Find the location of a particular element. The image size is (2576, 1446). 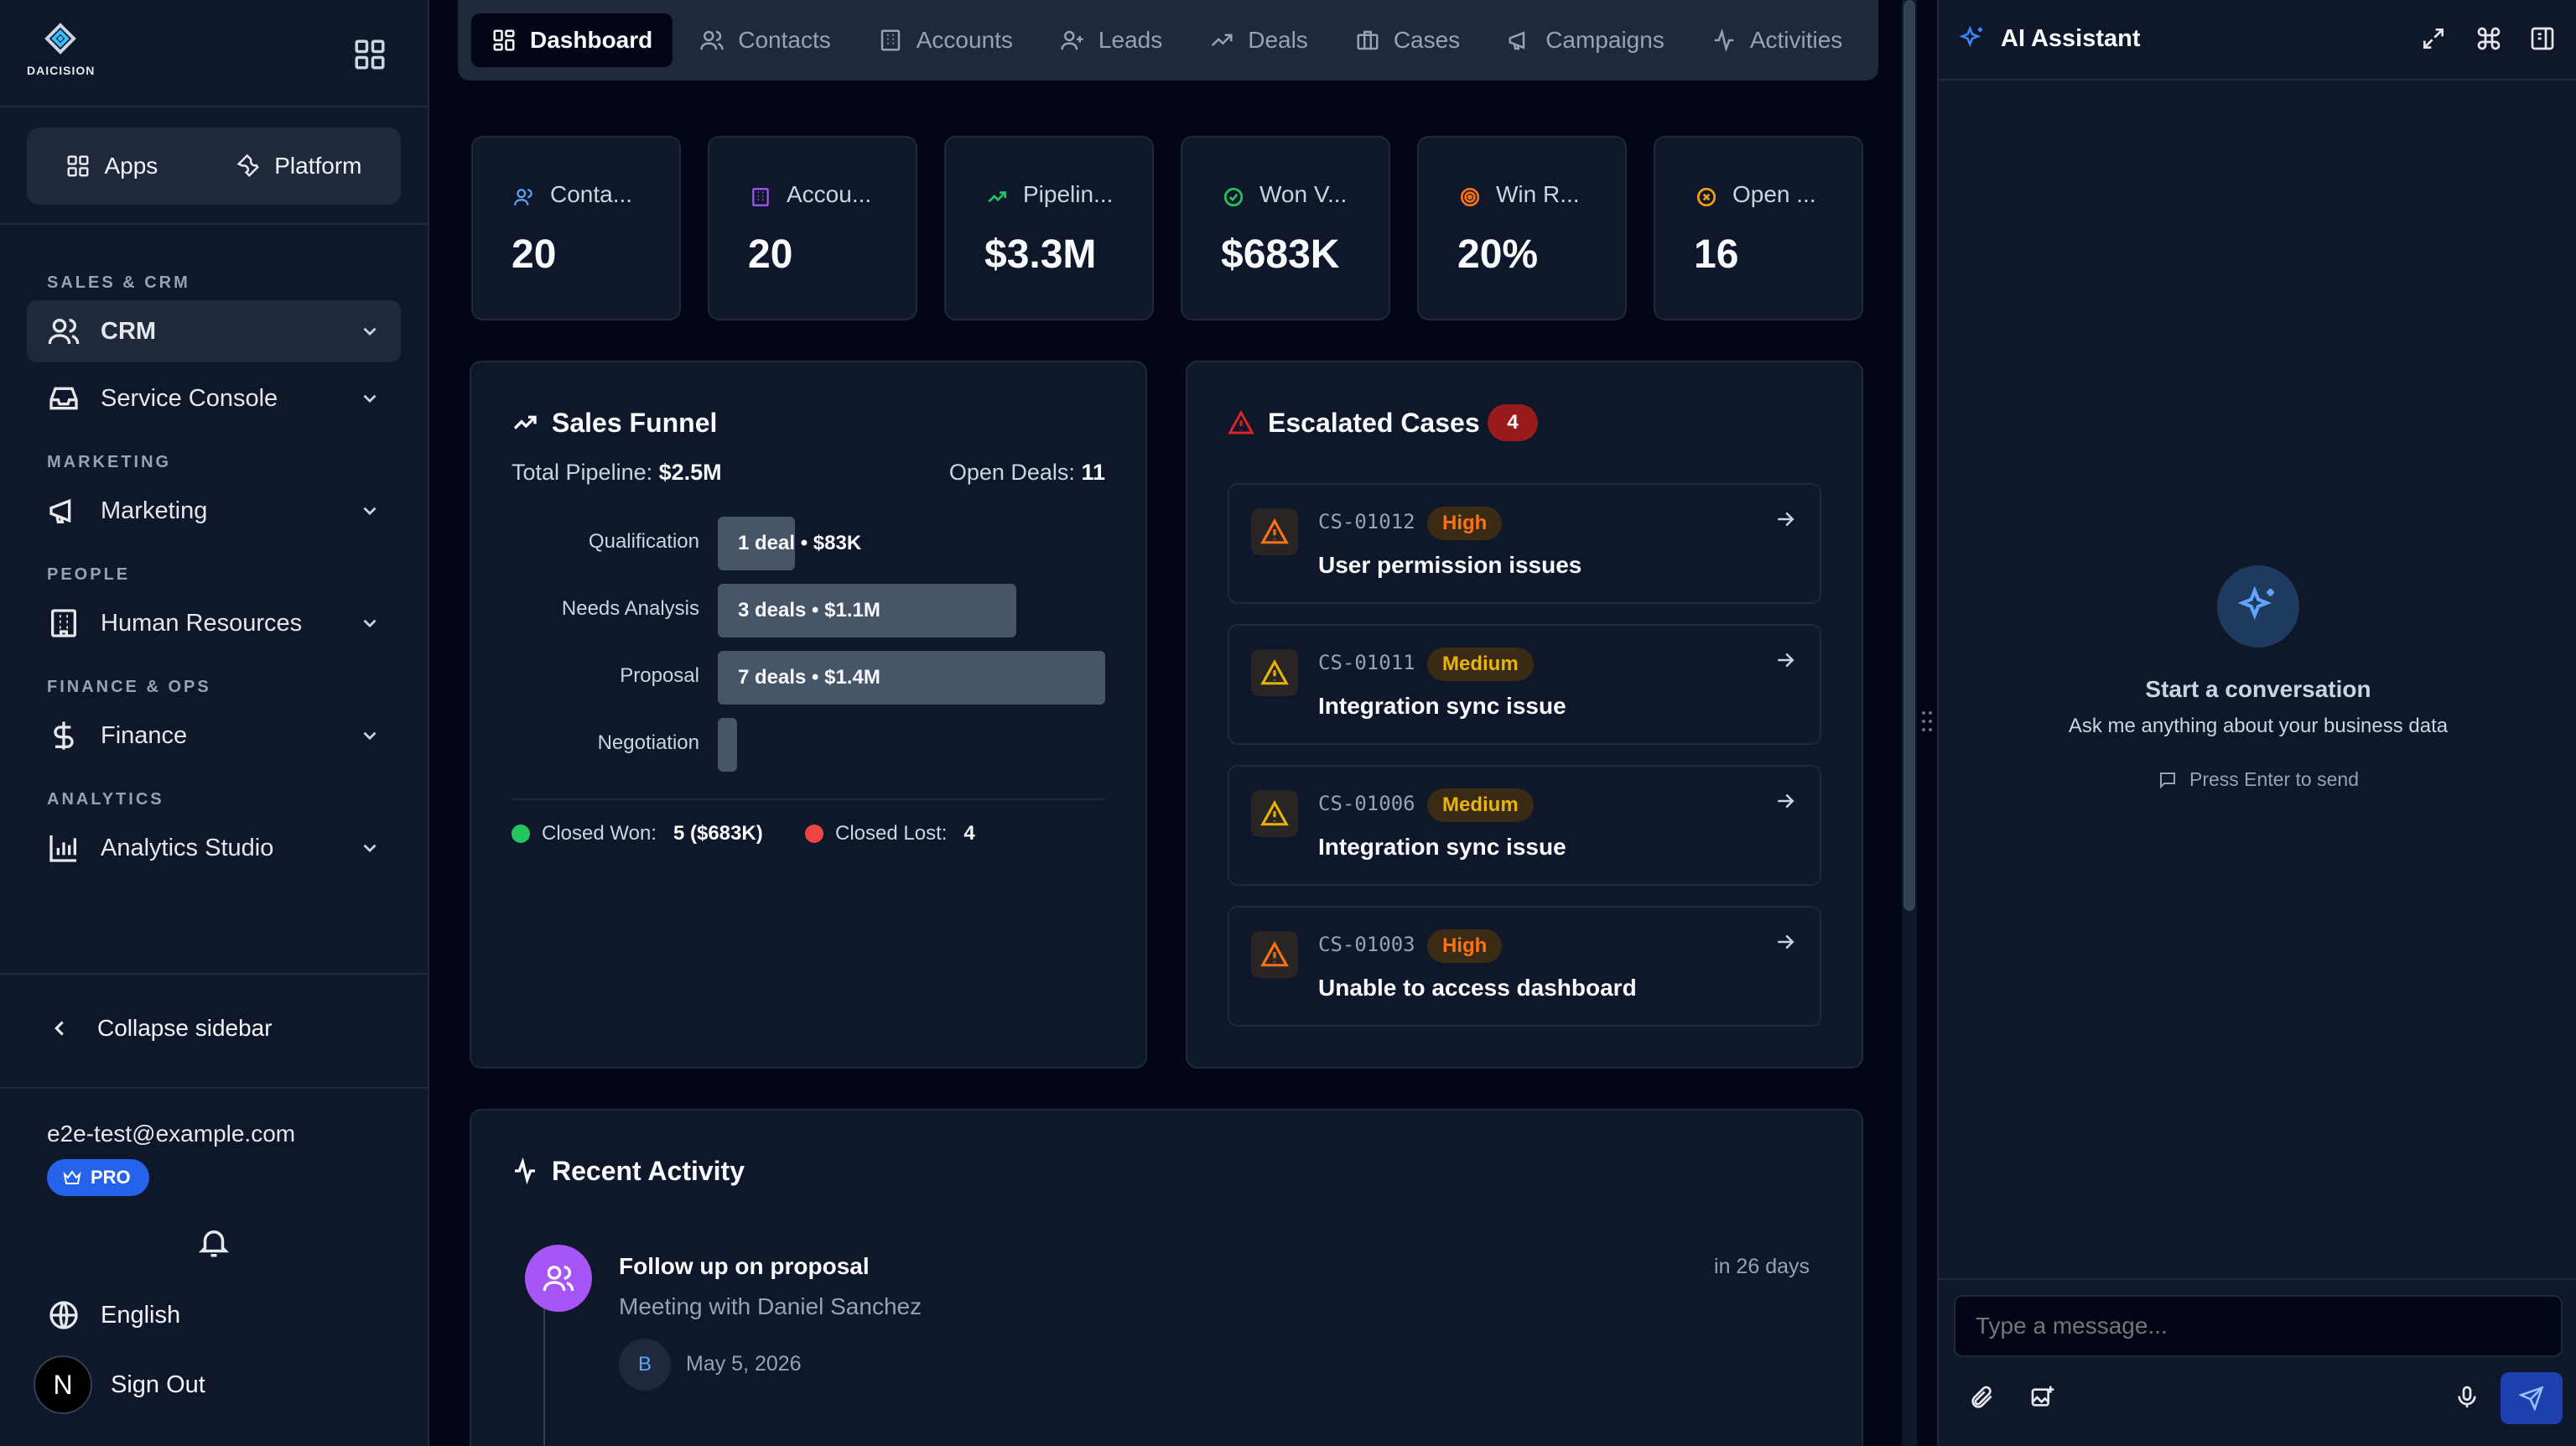

logo is located at coordinates (60, 50).